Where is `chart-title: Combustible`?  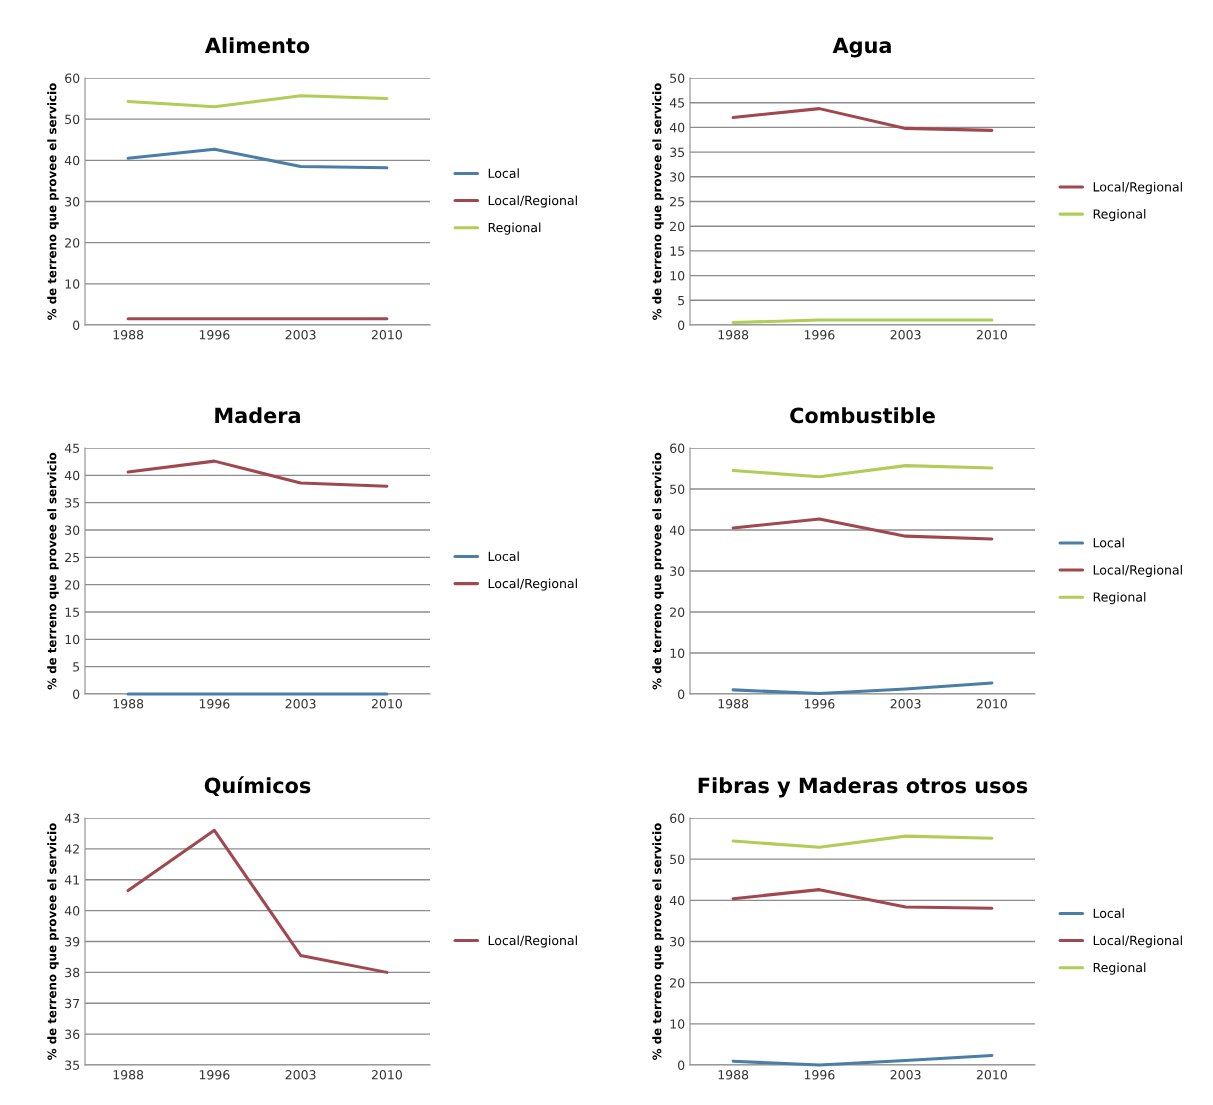 chart-title: Combustible is located at coordinates (862, 415).